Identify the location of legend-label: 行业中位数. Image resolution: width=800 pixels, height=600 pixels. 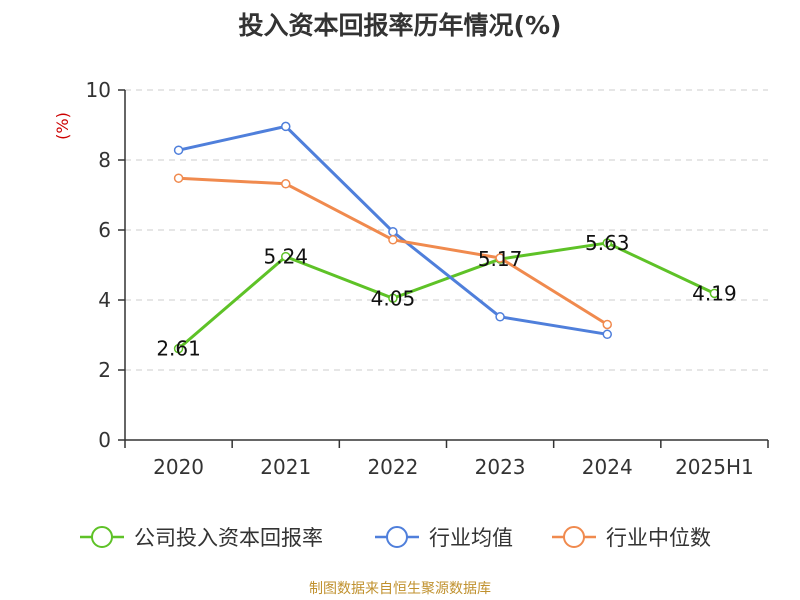
(658, 538).